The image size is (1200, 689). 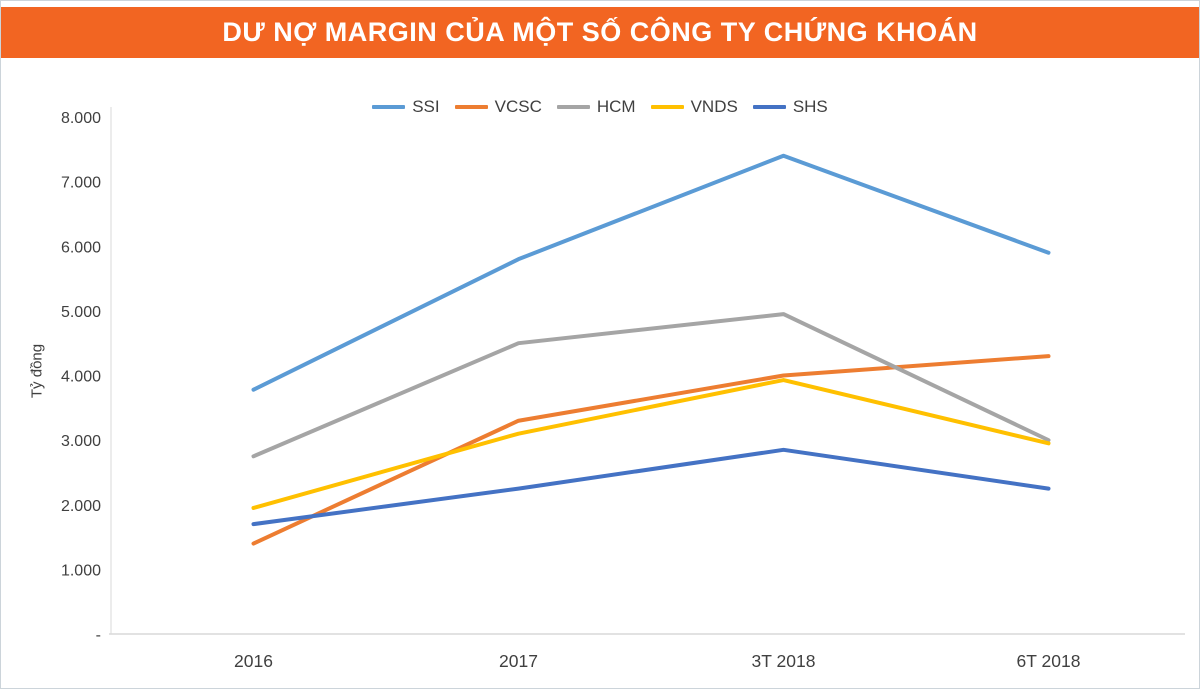 I want to click on y-tick-label: 8.000, so click(x=81, y=118).